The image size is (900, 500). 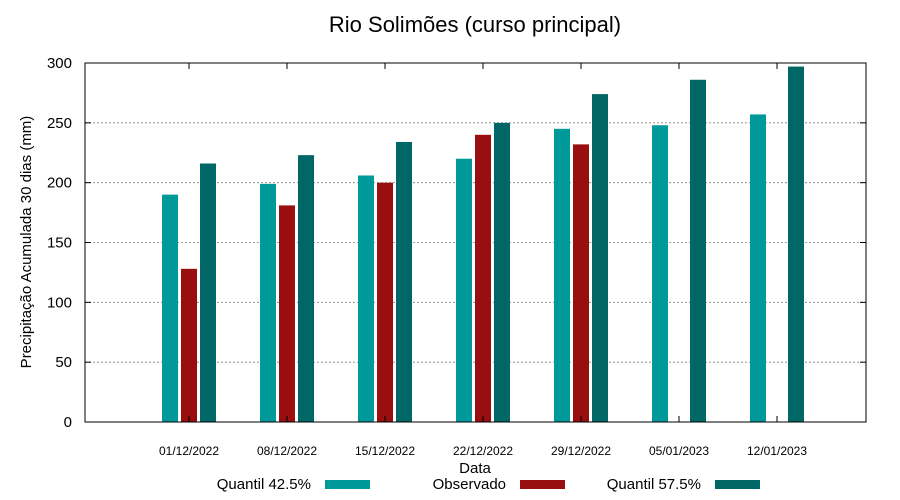 What do you see at coordinates (59, 243) in the screenshot?
I see `y-tick-label: 150` at bounding box center [59, 243].